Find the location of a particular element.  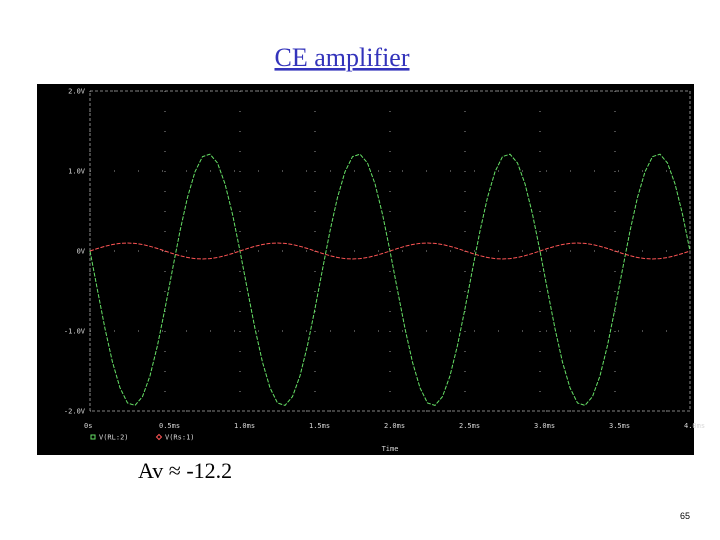

x-tick-label: 1.0ms is located at coordinates (244, 426).